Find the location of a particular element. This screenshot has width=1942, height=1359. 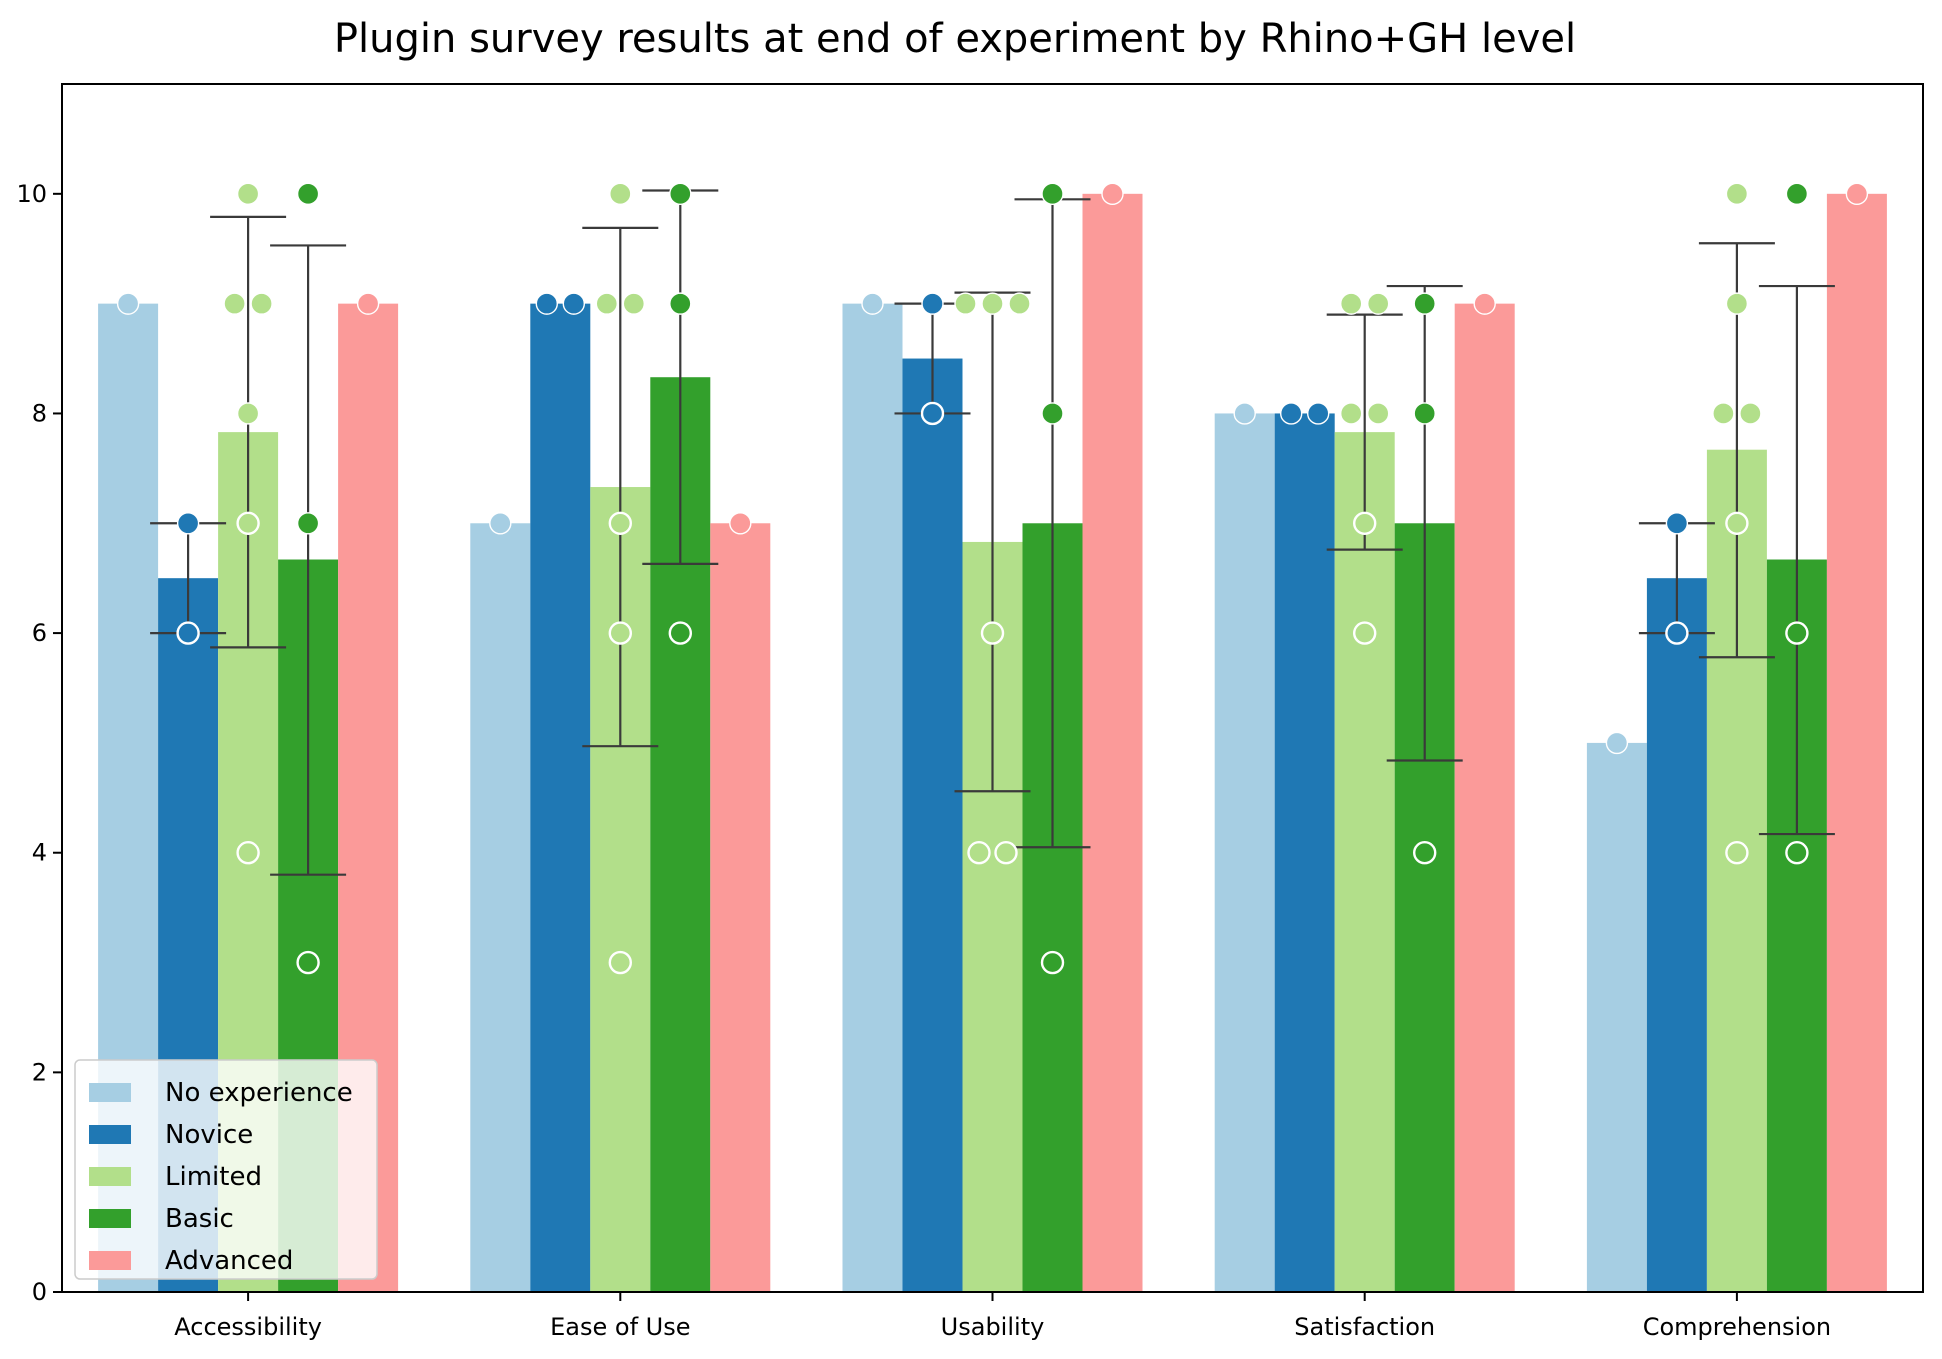

legend-label: Advanced is located at coordinates (229, 1261).